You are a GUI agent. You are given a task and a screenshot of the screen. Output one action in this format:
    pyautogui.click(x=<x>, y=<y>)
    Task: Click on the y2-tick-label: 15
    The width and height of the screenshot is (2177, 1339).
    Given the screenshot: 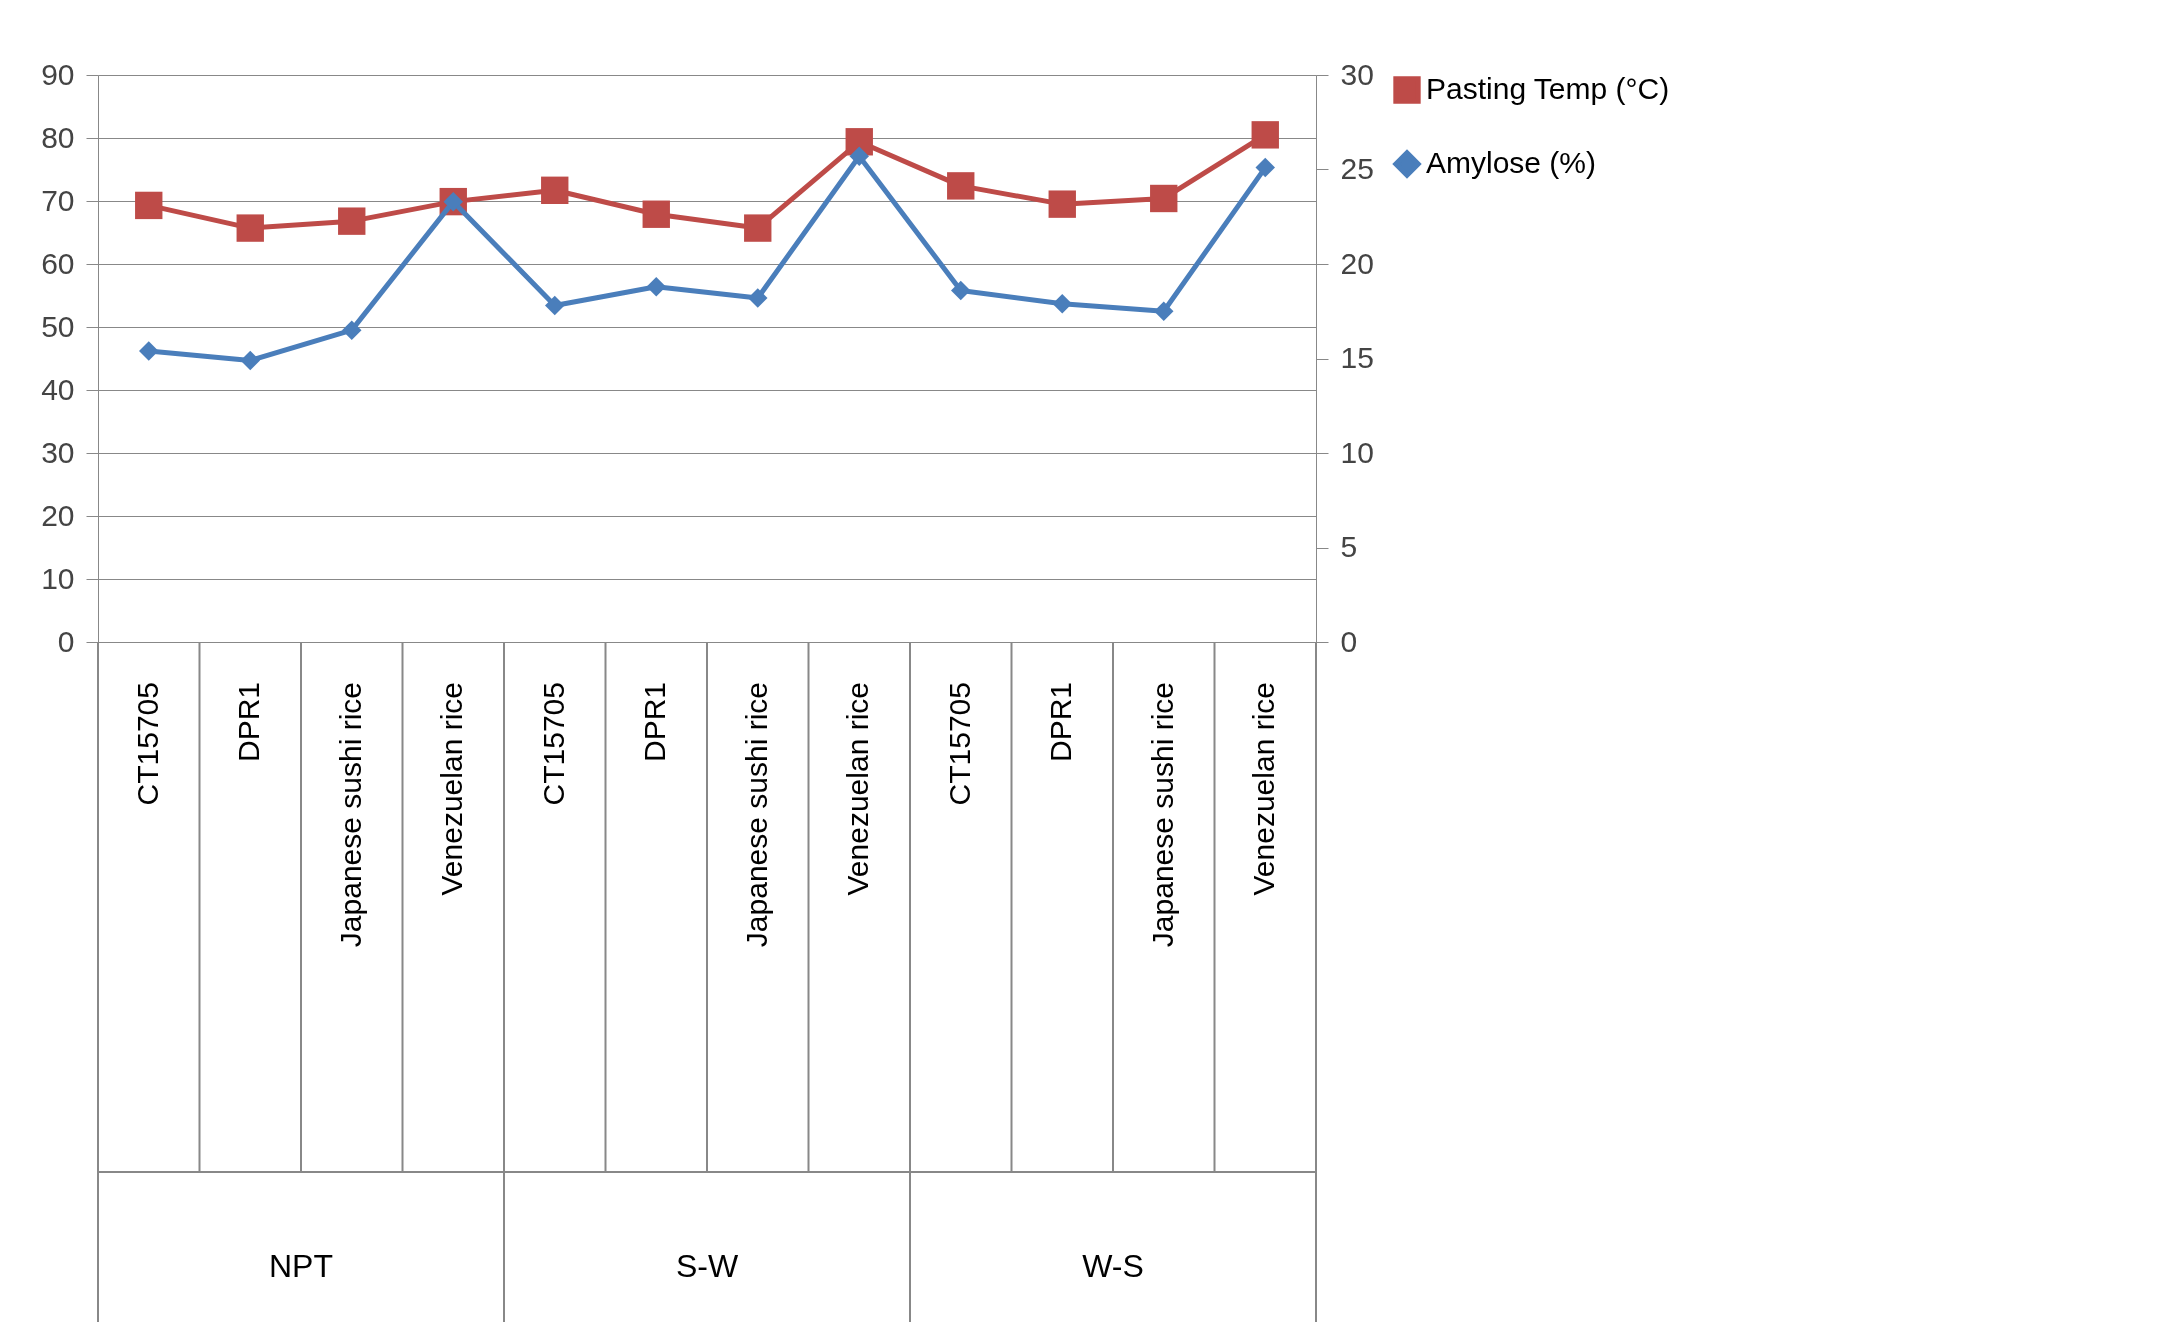 What is the action you would take?
    pyautogui.click(x=1357, y=357)
    